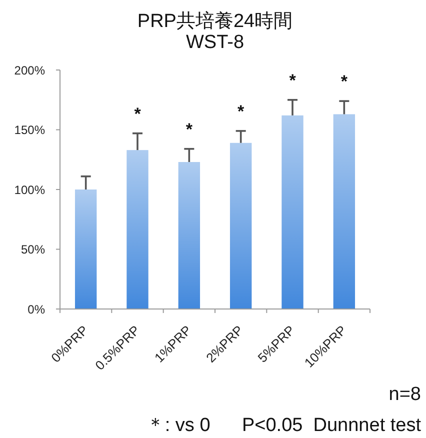 The image size is (426, 438). Describe the element at coordinates (30, 70) in the screenshot. I see `y-tick-label: 200%` at that location.